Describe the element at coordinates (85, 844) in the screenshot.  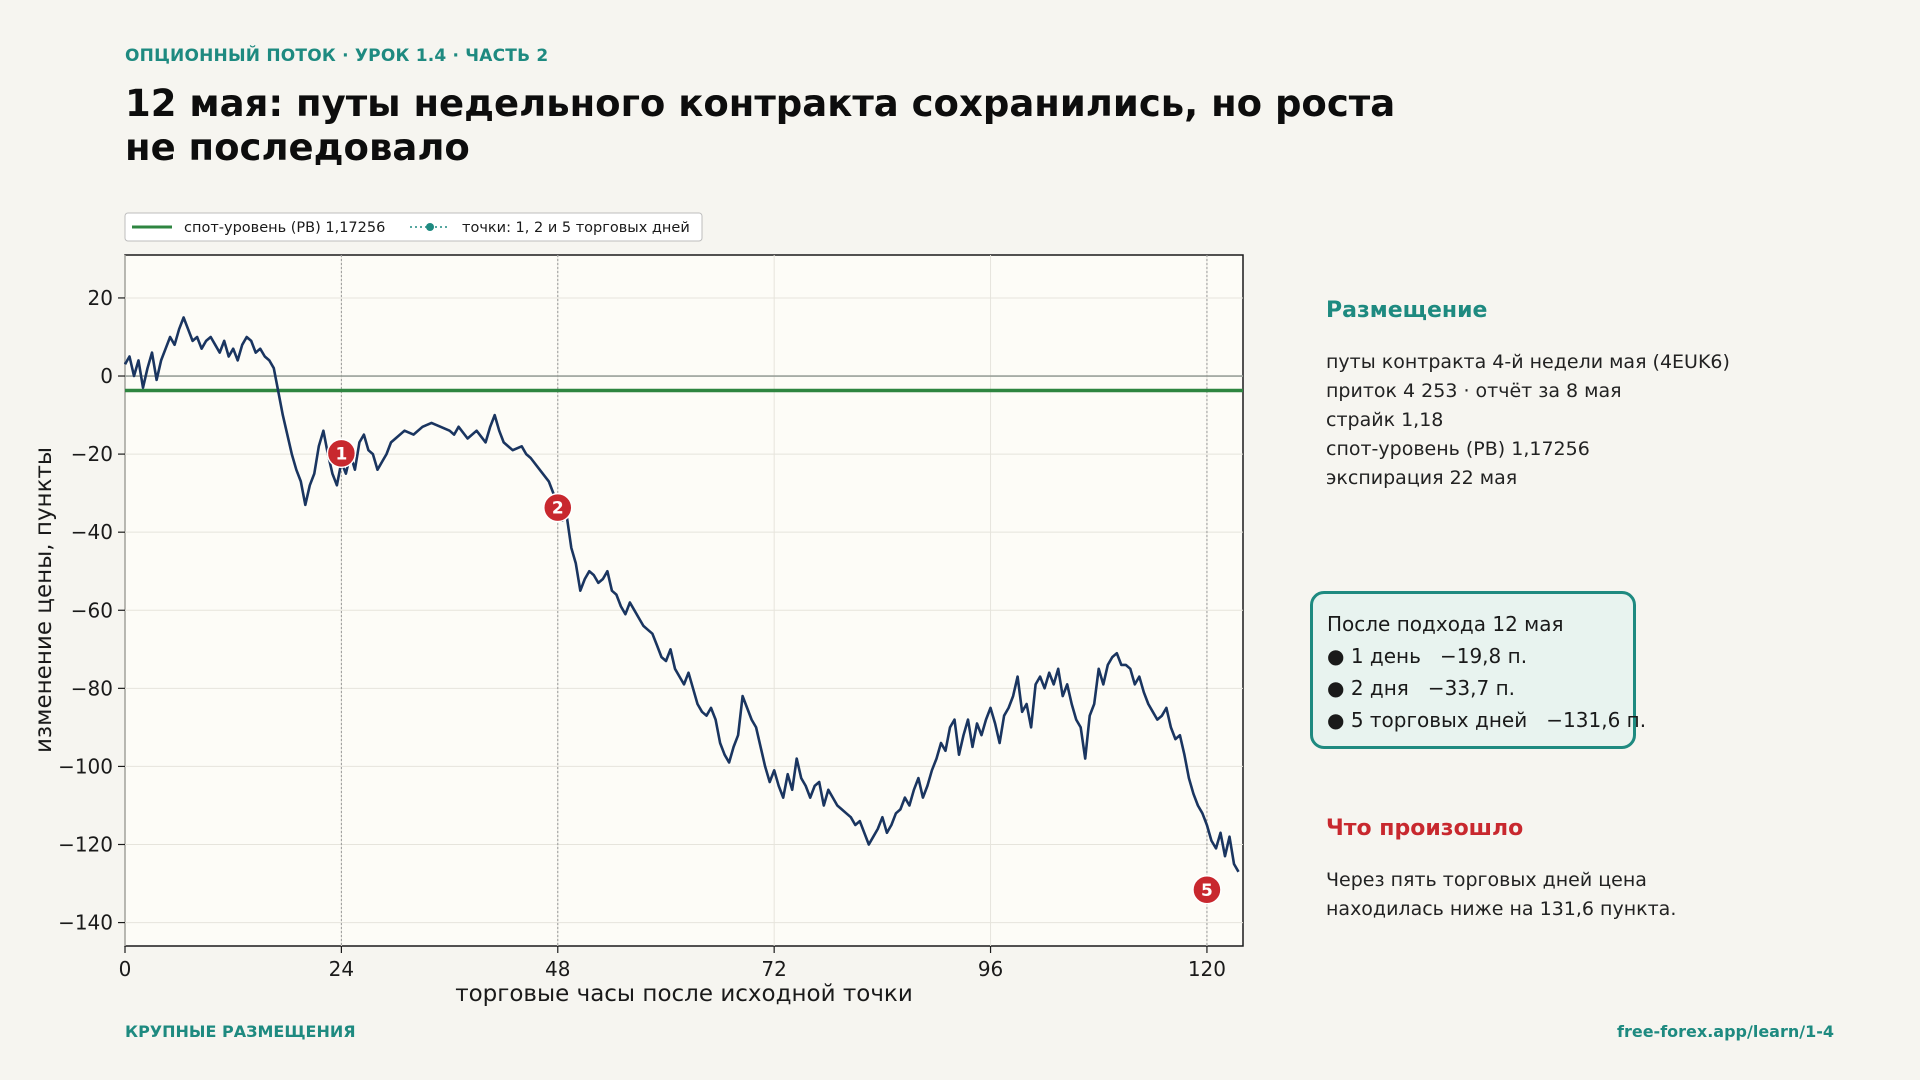
I see `y-tick-label: −120` at that location.